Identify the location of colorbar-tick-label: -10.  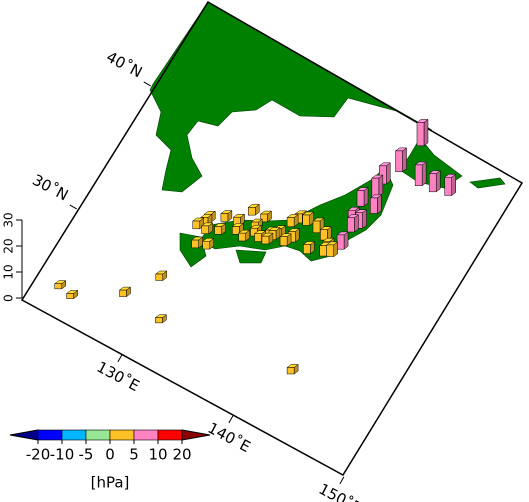
(62, 455).